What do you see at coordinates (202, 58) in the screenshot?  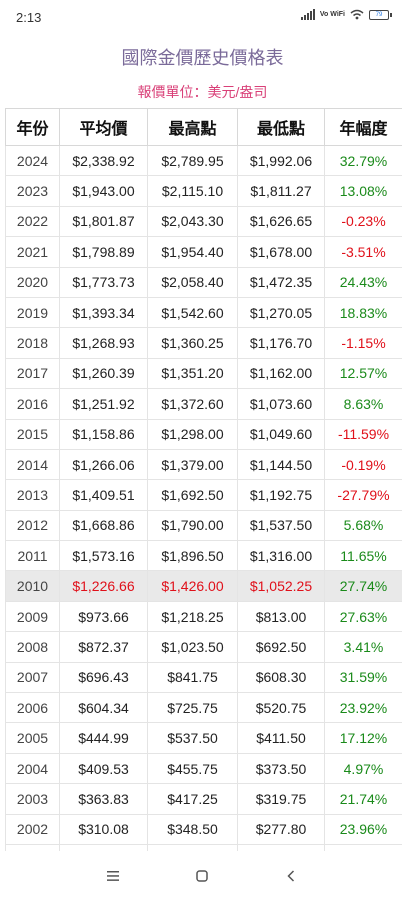 I see `page-title: 國際金價歷史價格表` at bounding box center [202, 58].